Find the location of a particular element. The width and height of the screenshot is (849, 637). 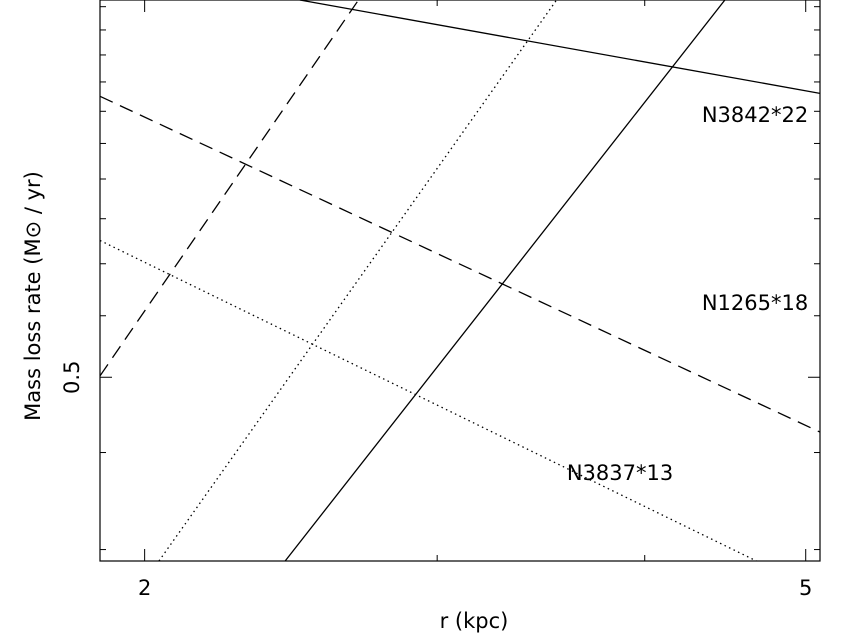

x-tick-label: 5 is located at coordinates (805, 588).